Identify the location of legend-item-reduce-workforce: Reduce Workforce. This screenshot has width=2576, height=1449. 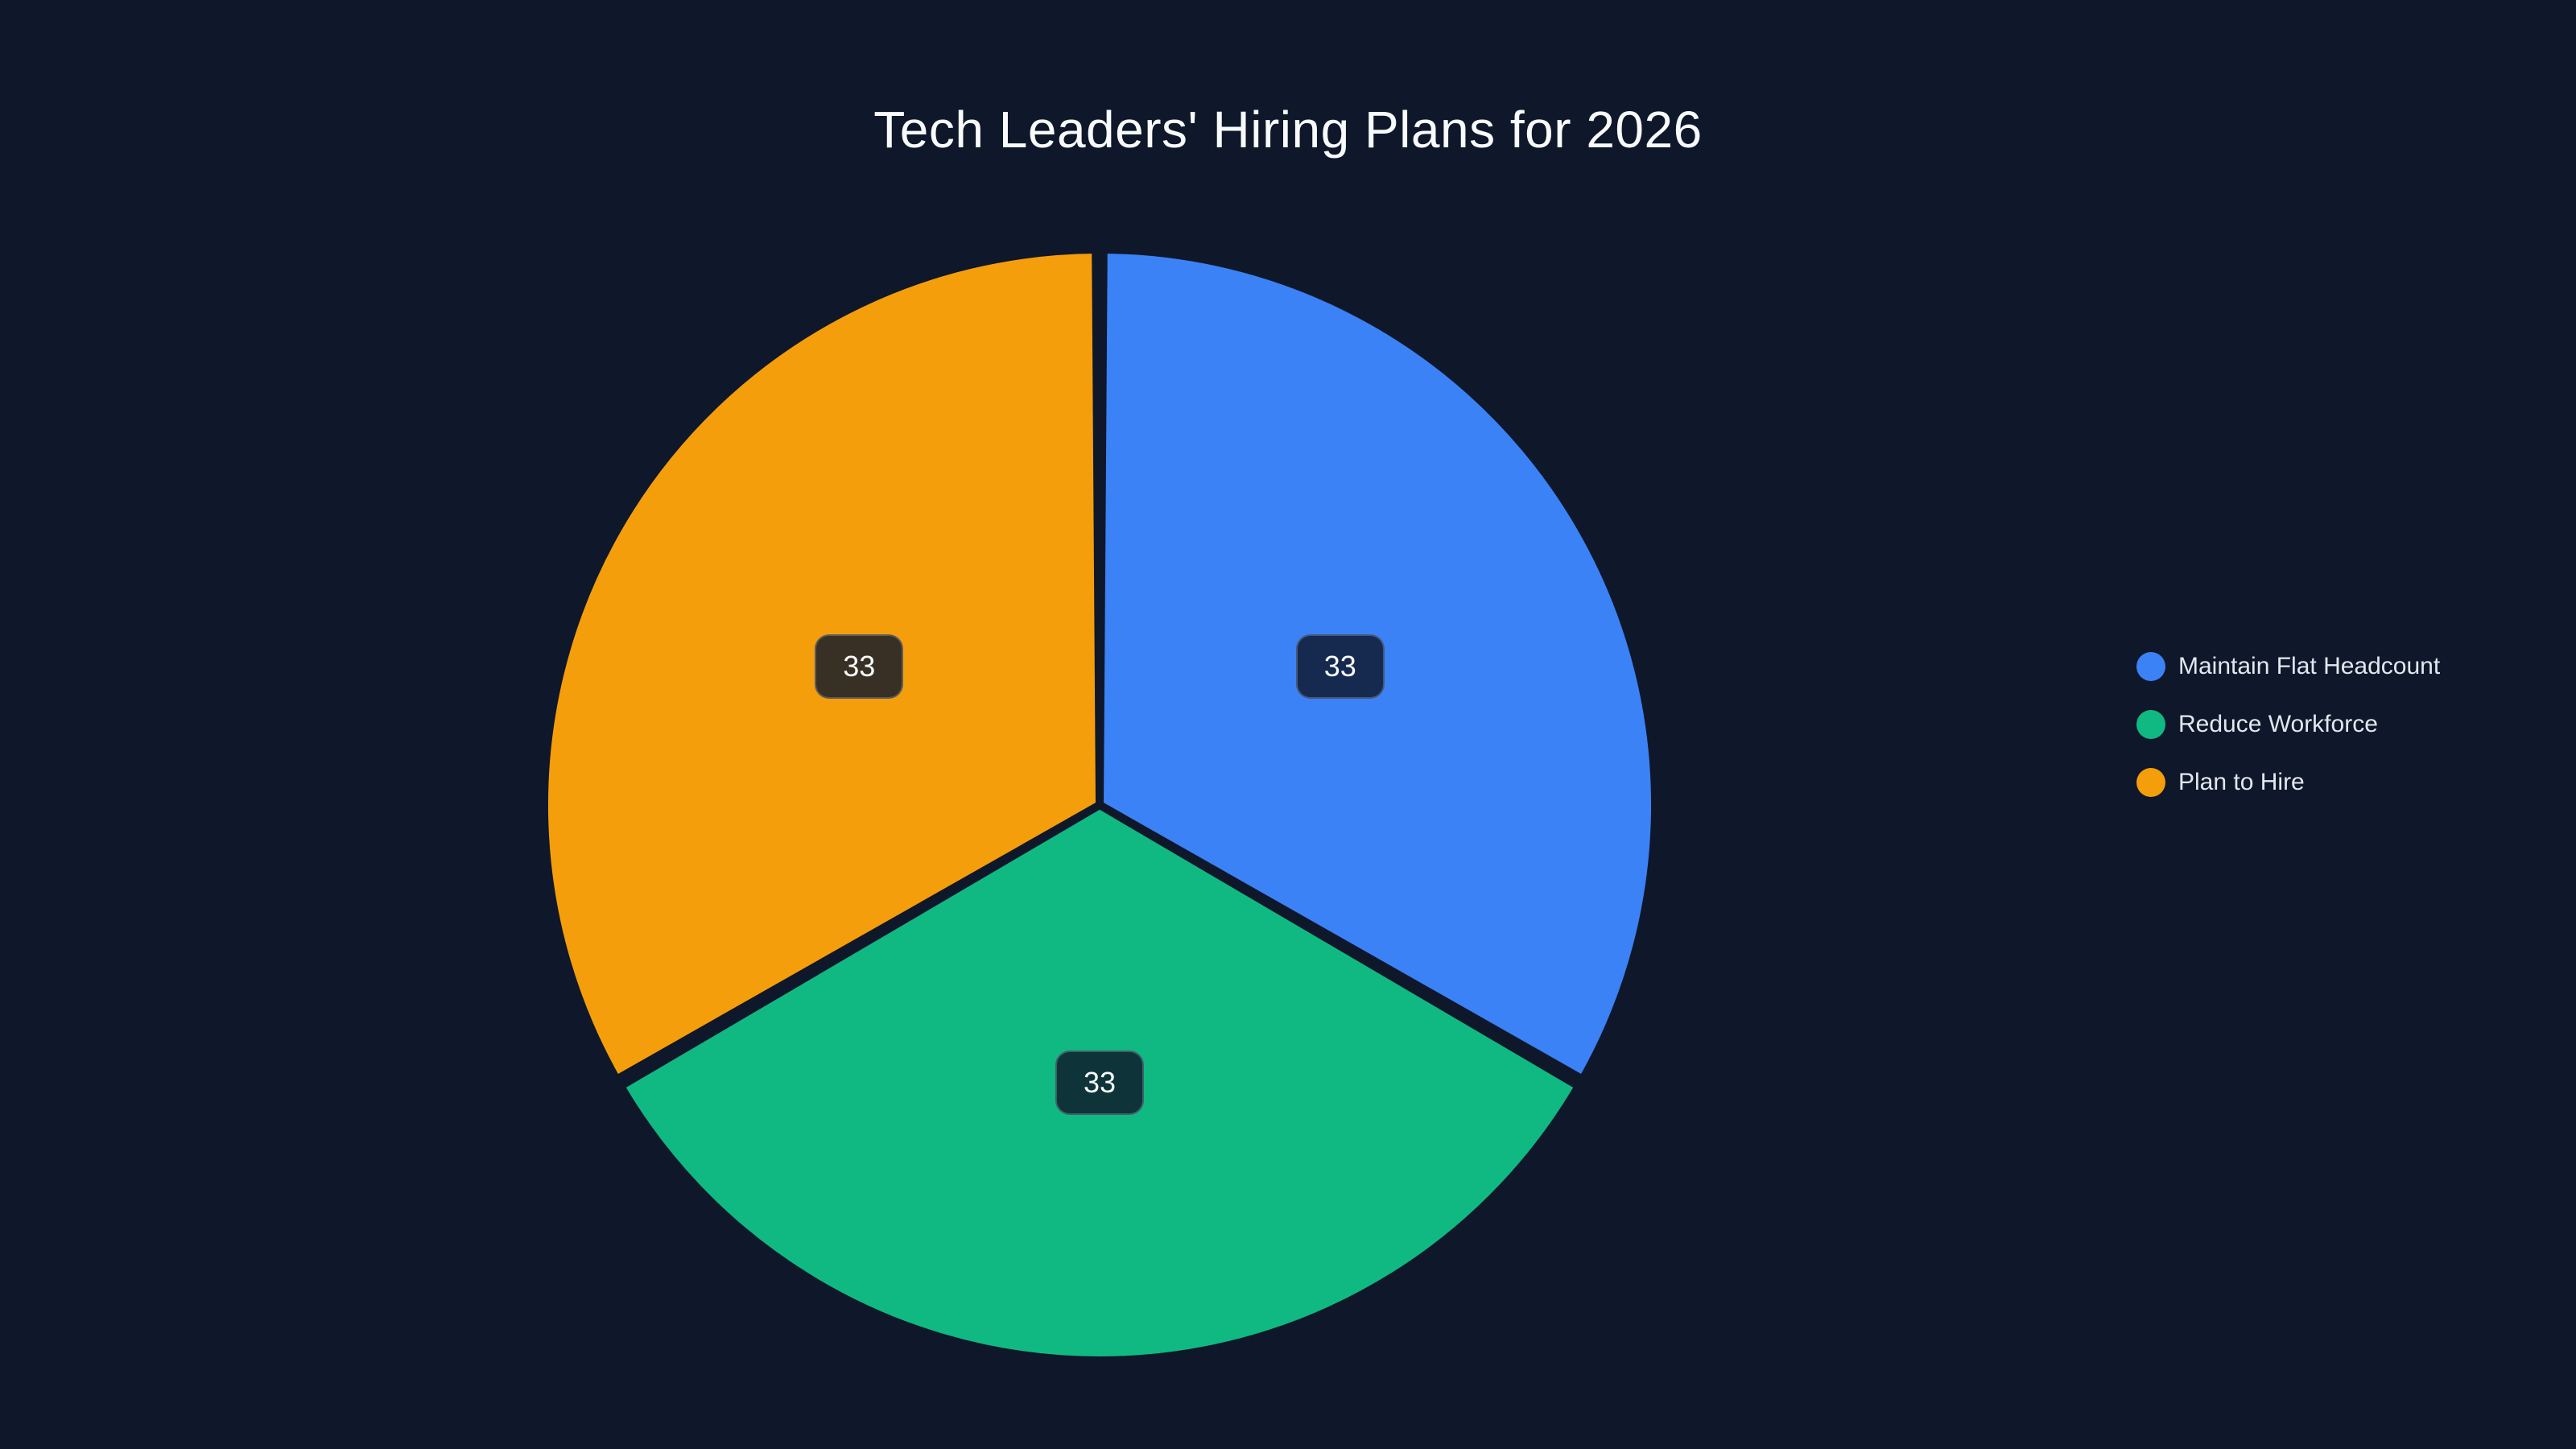
(2288, 724).